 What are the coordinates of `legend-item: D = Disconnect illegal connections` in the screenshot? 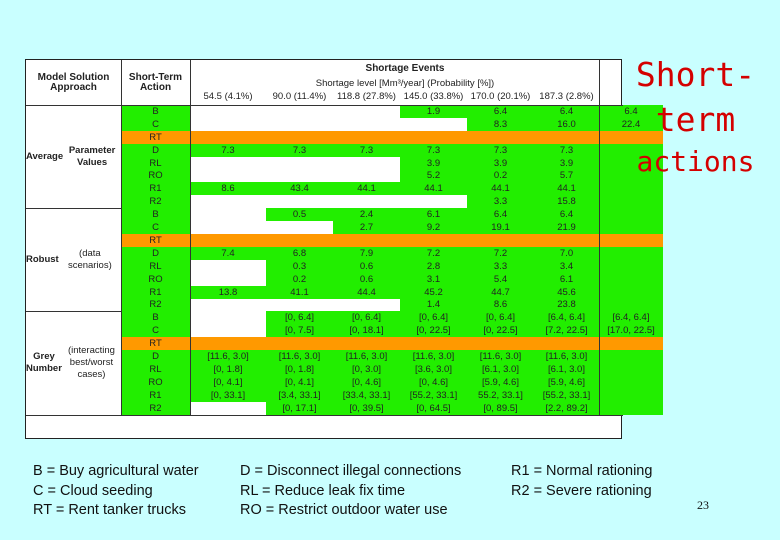 It's located at (351, 471).